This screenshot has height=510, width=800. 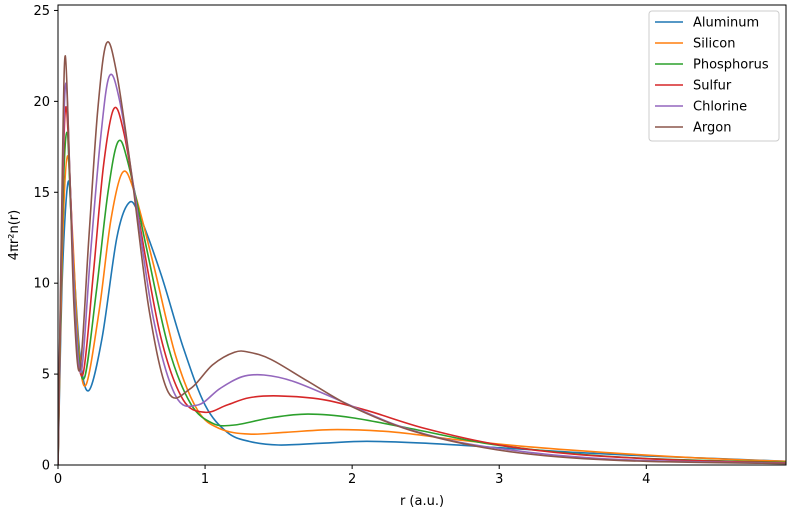 I want to click on x-tick-label: 2, so click(x=352, y=479).